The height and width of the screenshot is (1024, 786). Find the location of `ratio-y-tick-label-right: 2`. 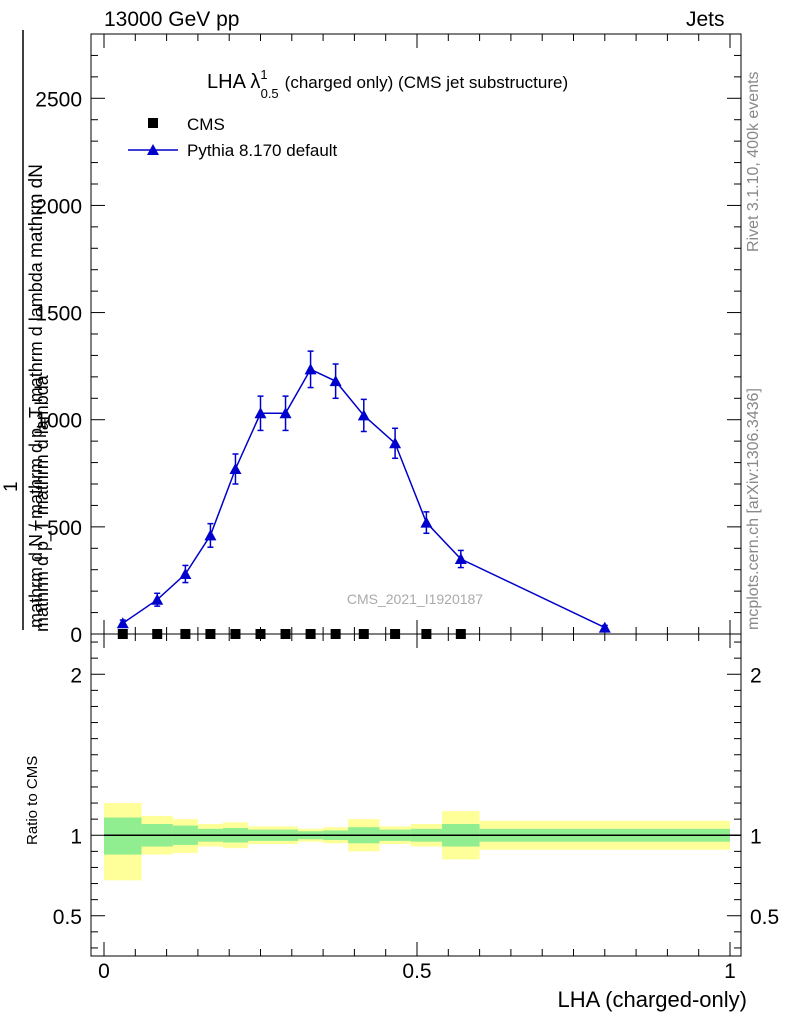

ratio-y-tick-label-right: 2 is located at coordinates (756, 675).